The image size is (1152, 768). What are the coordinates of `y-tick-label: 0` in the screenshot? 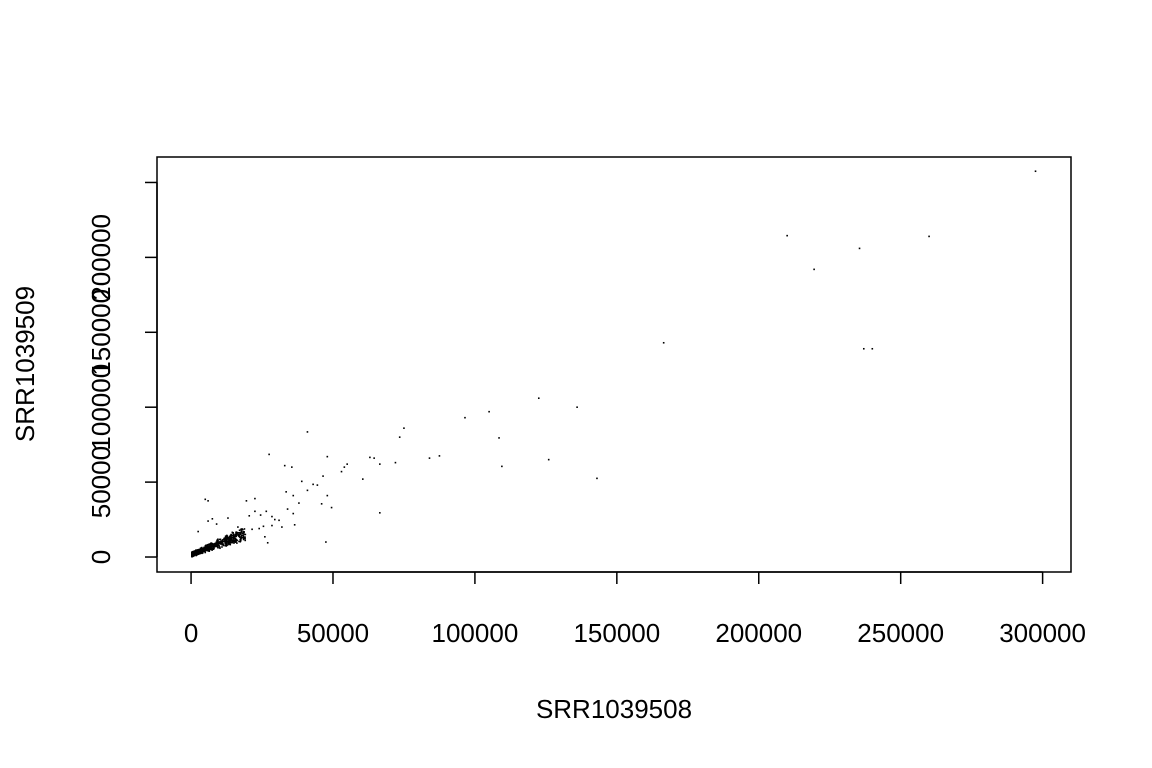 It's located at (101, 557).